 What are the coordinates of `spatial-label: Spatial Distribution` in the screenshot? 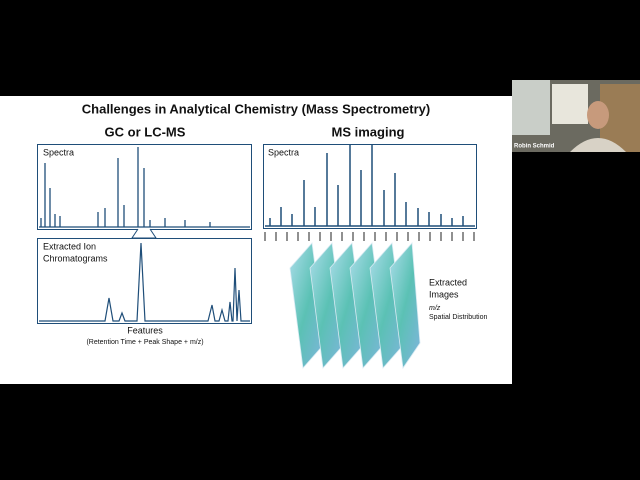 It's located at (458, 317).